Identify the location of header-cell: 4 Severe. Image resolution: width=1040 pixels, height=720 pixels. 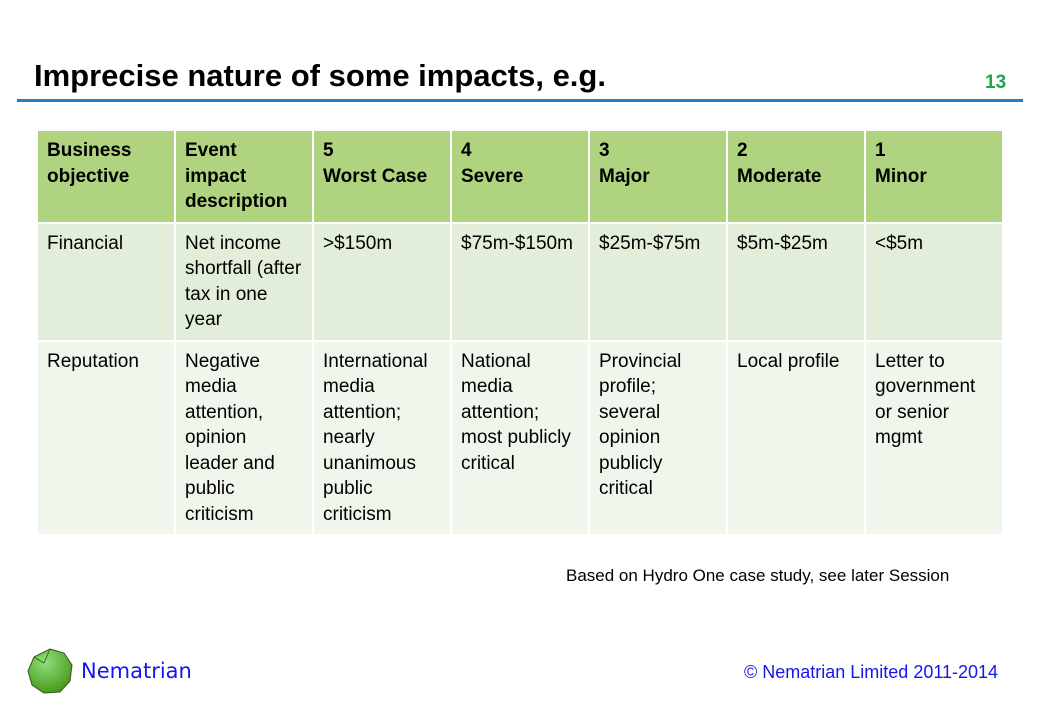
(520, 176).